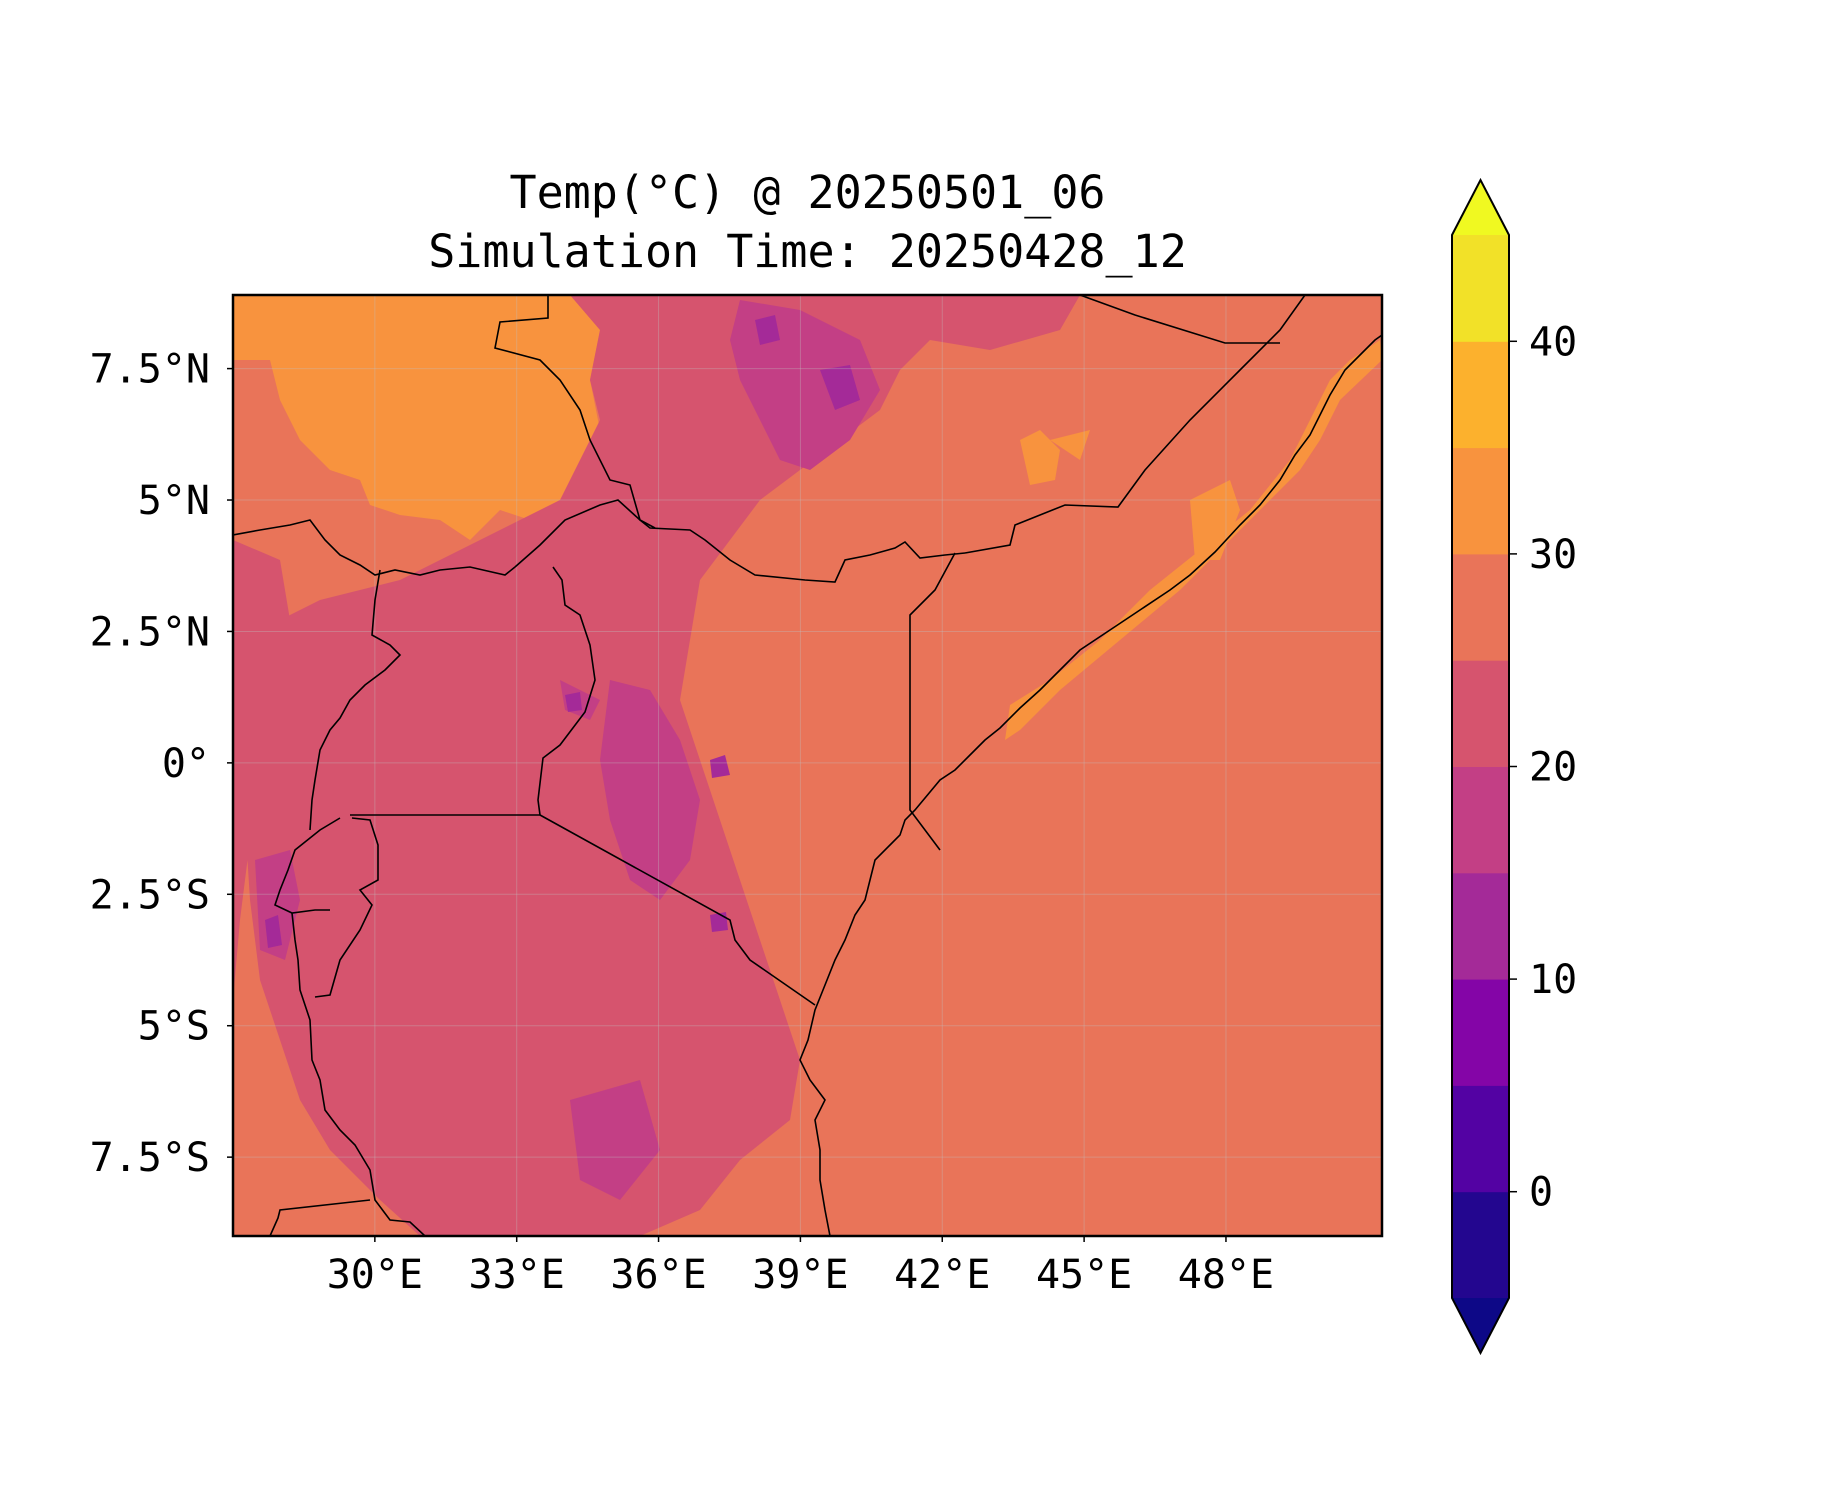 The width and height of the screenshot is (1833, 1500). I want to click on map-title-line-1: Temp(°C) @ 20250501_06, so click(807, 192).